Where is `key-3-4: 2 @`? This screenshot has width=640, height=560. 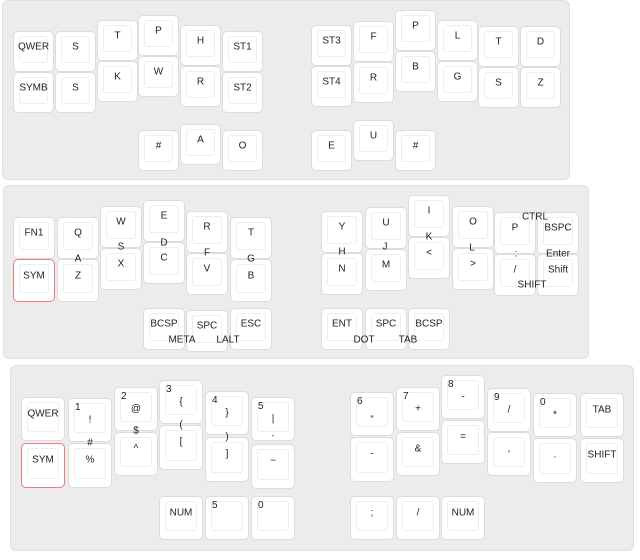
key-3-4: 2 @ is located at coordinates (136, 409).